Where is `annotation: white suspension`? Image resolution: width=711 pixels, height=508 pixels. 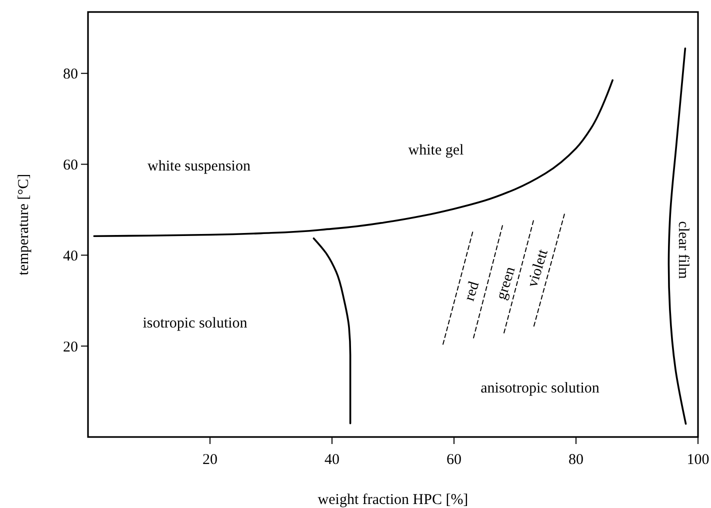
annotation: white suspension is located at coordinates (199, 166).